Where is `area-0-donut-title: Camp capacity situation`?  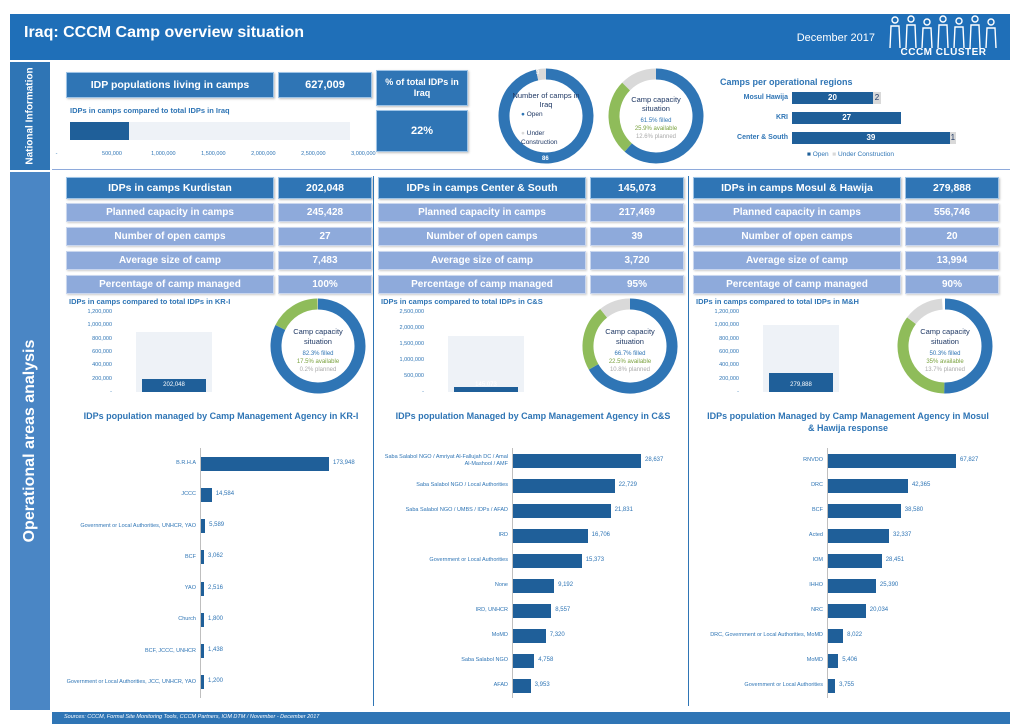
area-0-donut-title: Camp capacity situation is located at coordinates (318, 336).